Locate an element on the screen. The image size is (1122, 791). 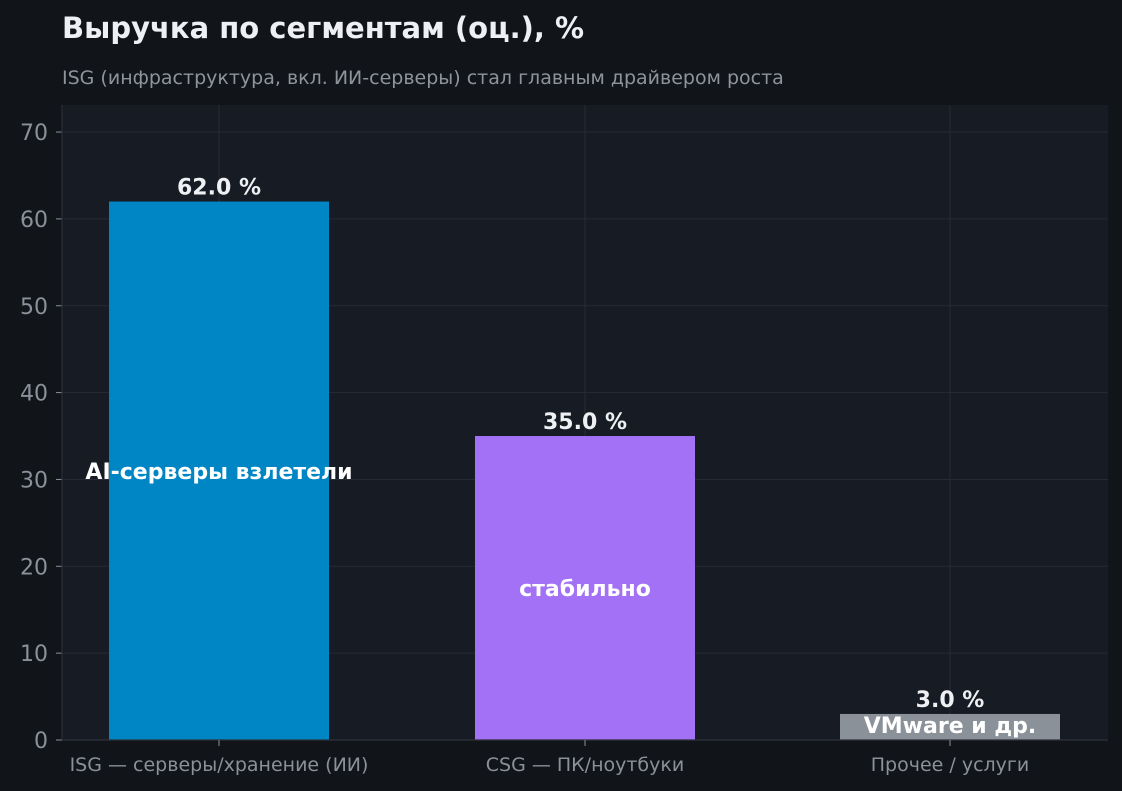
bar-annotation: AI-серверы взлетели is located at coordinates (218, 472).